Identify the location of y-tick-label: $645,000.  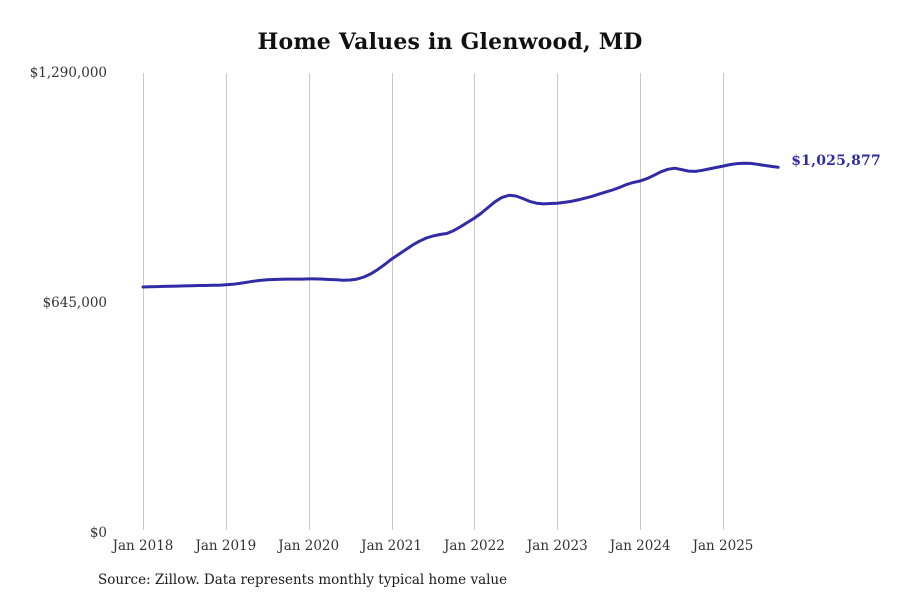
(74, 303).